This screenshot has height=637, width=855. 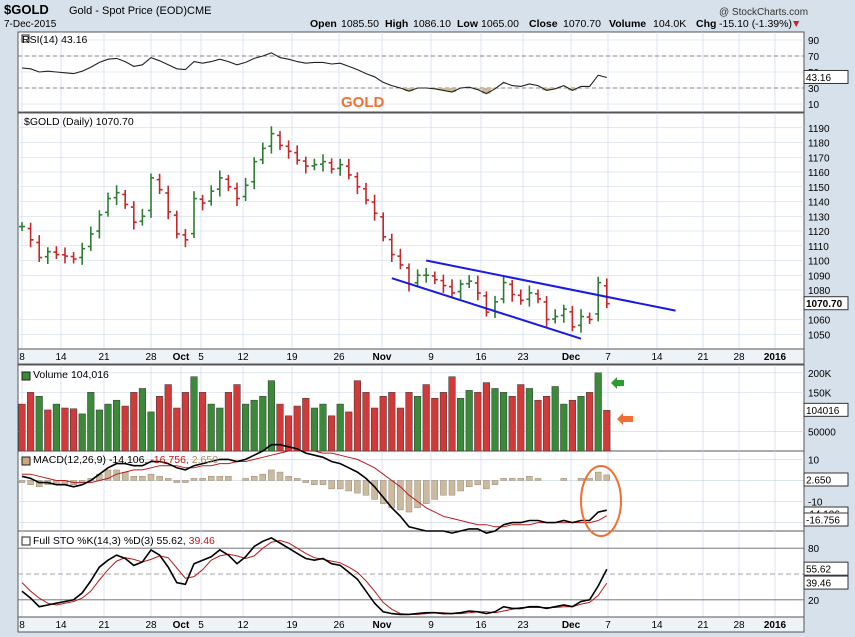 What do you see at coordinates (22, 357) in the screenshot?
I see `x-tick-label: 8` at bounding box center [22, 357].